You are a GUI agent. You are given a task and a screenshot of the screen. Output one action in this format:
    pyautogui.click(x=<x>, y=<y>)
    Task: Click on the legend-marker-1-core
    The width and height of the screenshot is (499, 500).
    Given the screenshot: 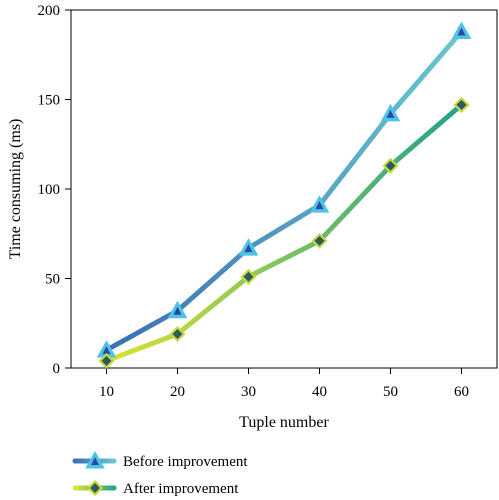 What is the action you would take?
    pyautogui.click(x=95, y=461)
    